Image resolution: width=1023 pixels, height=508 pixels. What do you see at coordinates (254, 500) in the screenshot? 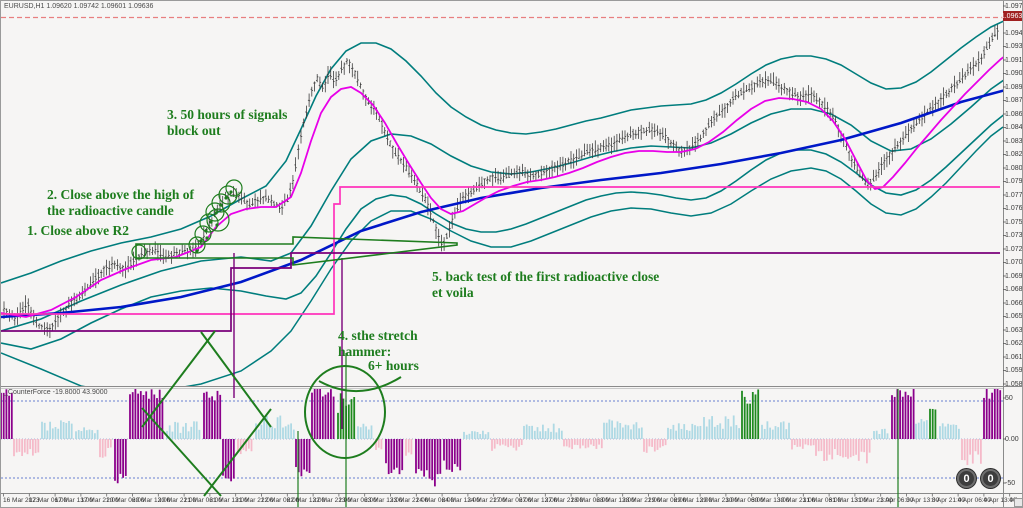
I see `time-label: 21 Mar 21:00` at bounding box center [254, 500].